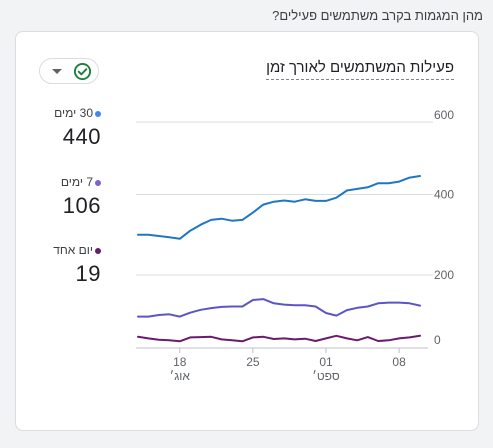 The image size is (493, 448). I want to click on metric-30-days: 30 ימים 440, so click(77, 128).